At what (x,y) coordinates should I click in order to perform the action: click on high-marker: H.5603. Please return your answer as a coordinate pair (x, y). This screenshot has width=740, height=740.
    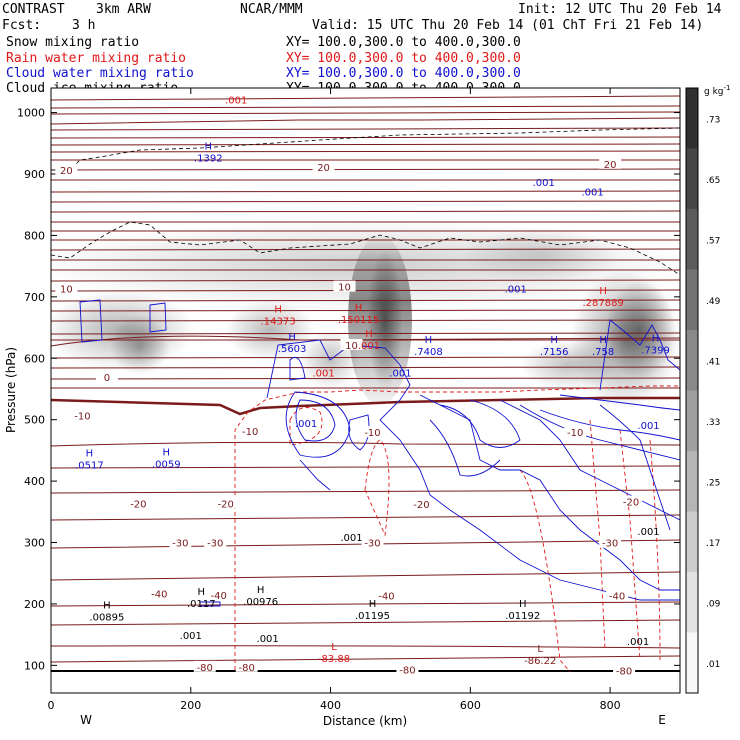
    Looking at the image, I should click on (292, 343).